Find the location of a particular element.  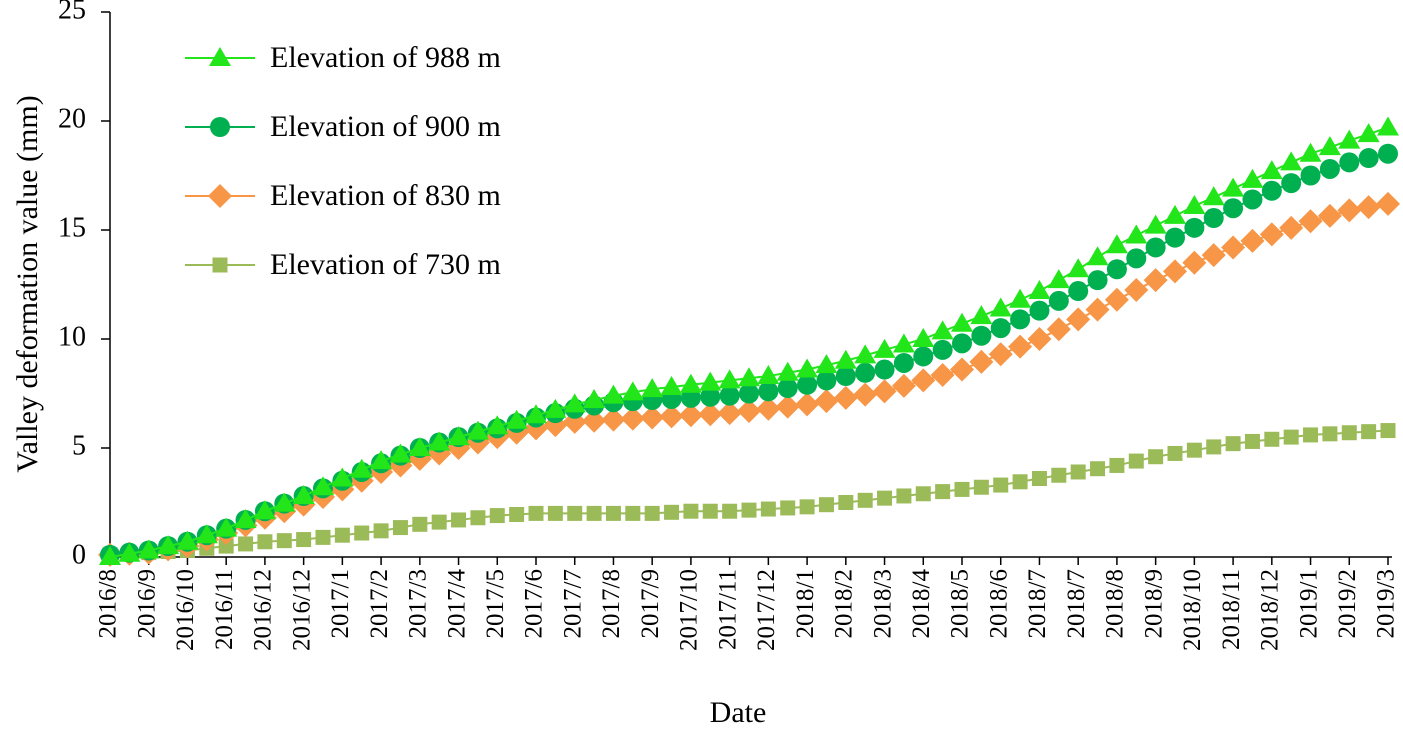

x-tick-label: 2018/9 is located at coordinates (1153, 603).